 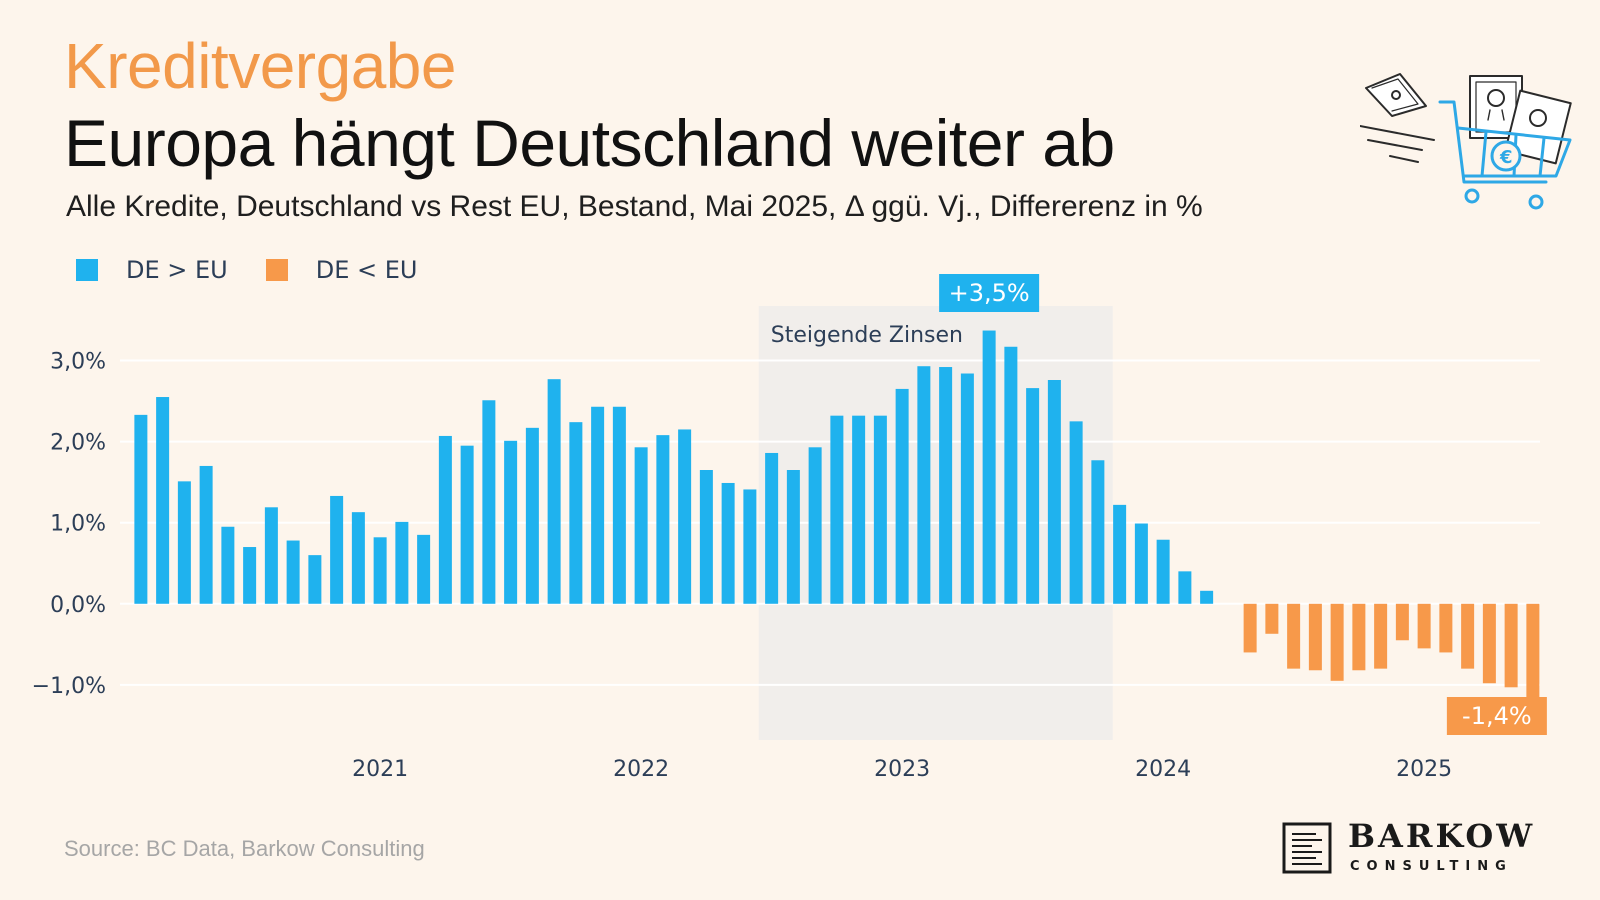 I want to click on x-tick-label: 2023, so click(x=902, y=769).